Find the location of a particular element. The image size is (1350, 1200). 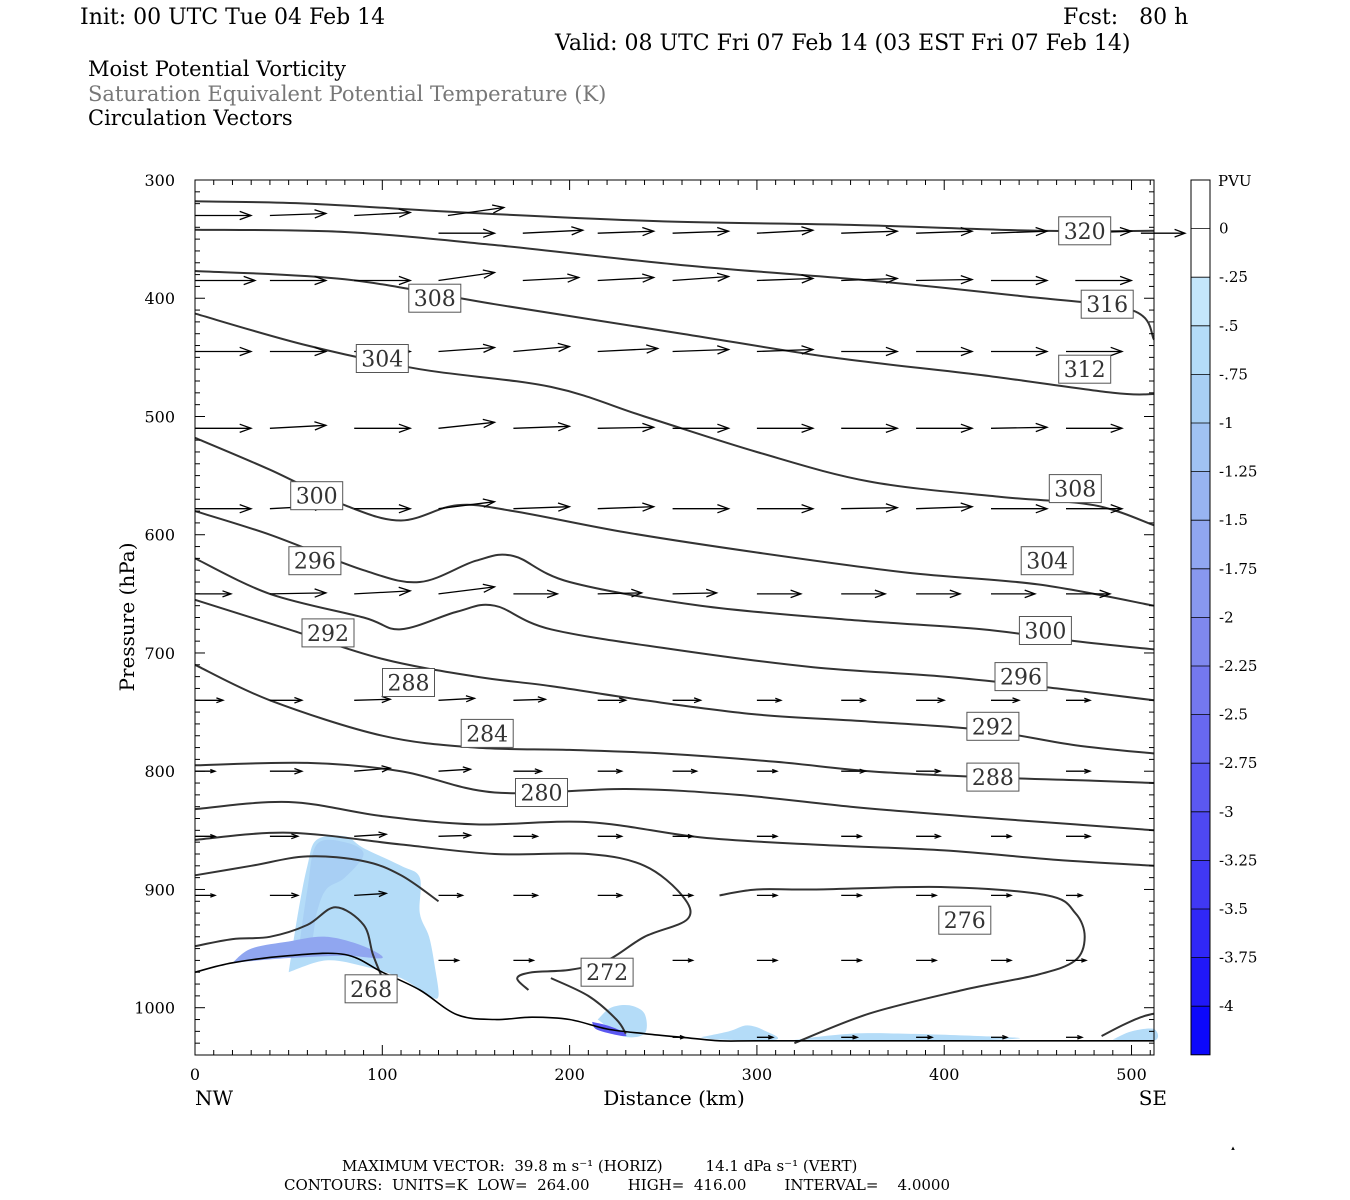

x-axis-title: Distance (km) is located at coordinates (674, 1098).